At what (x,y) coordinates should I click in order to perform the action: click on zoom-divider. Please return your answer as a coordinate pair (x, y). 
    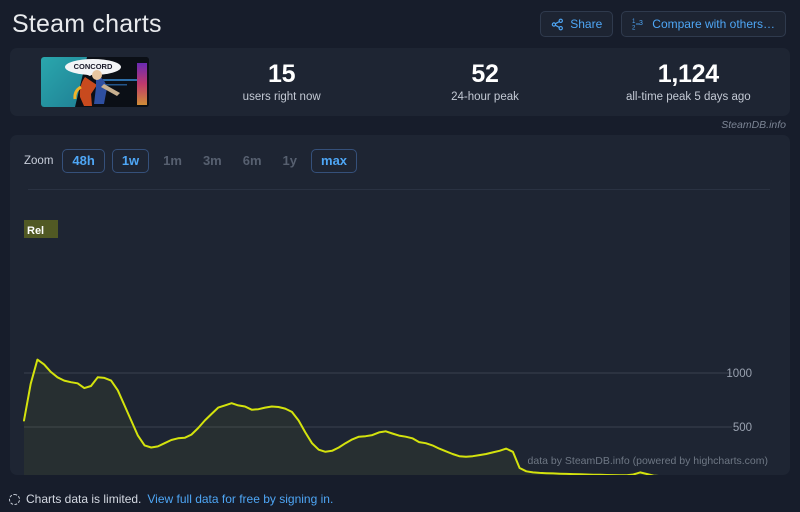
    Looking at the image, I should click on (399, 189).